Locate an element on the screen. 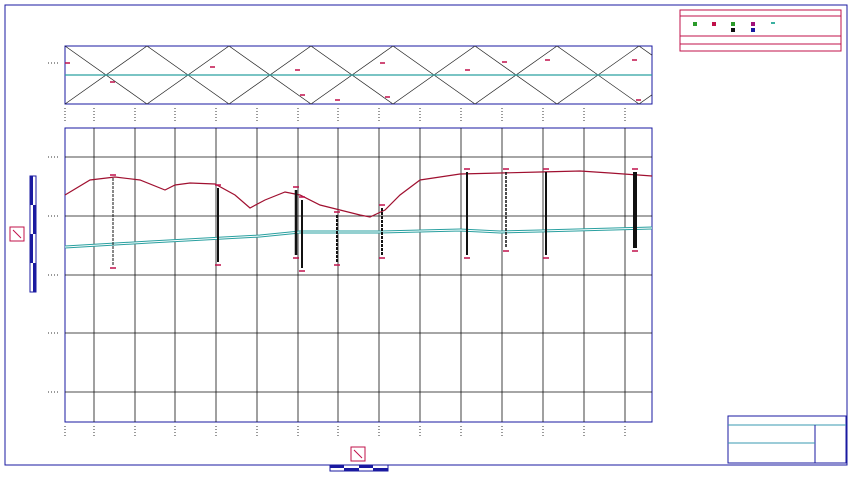 The height and width of the screenshot is (478, 852). legend-box is located at coordinates (760, 30).